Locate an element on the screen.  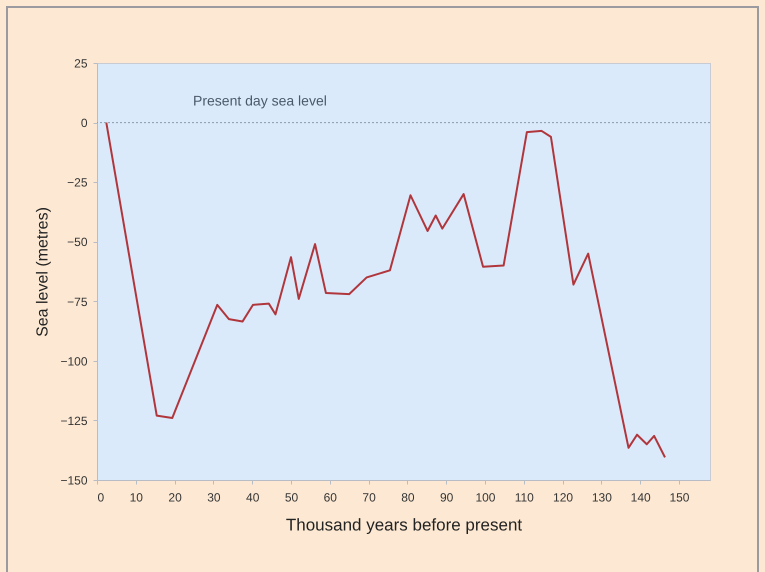
ref-line-label: Present day sea level is located at coordinates (260, 100).